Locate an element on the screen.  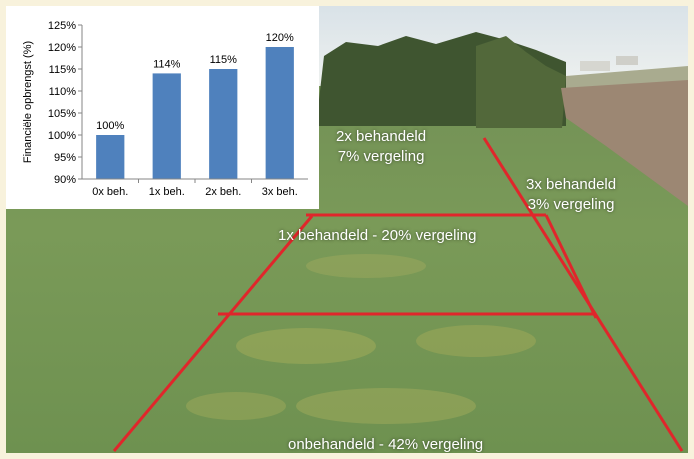
bar-value-label: 114% is located at coordinates (167, 64).